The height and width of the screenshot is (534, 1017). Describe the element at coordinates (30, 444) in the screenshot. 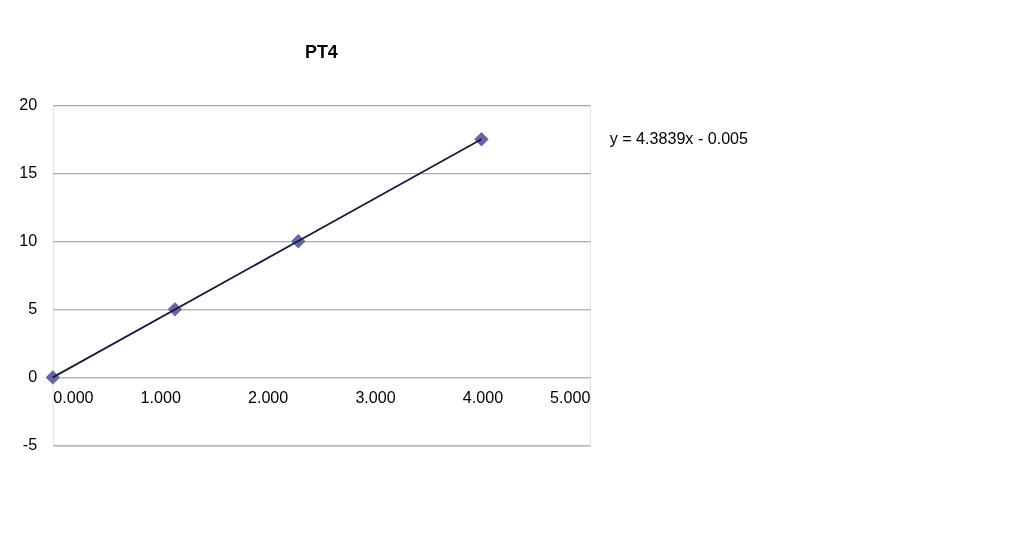

I see `y-tick-label: -5` at that location.